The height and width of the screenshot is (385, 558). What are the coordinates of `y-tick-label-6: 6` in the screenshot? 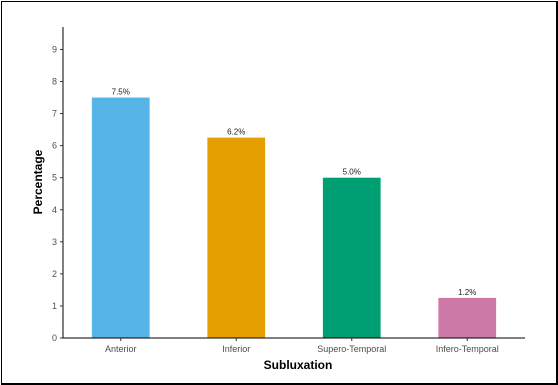 It's located at (54, 146).